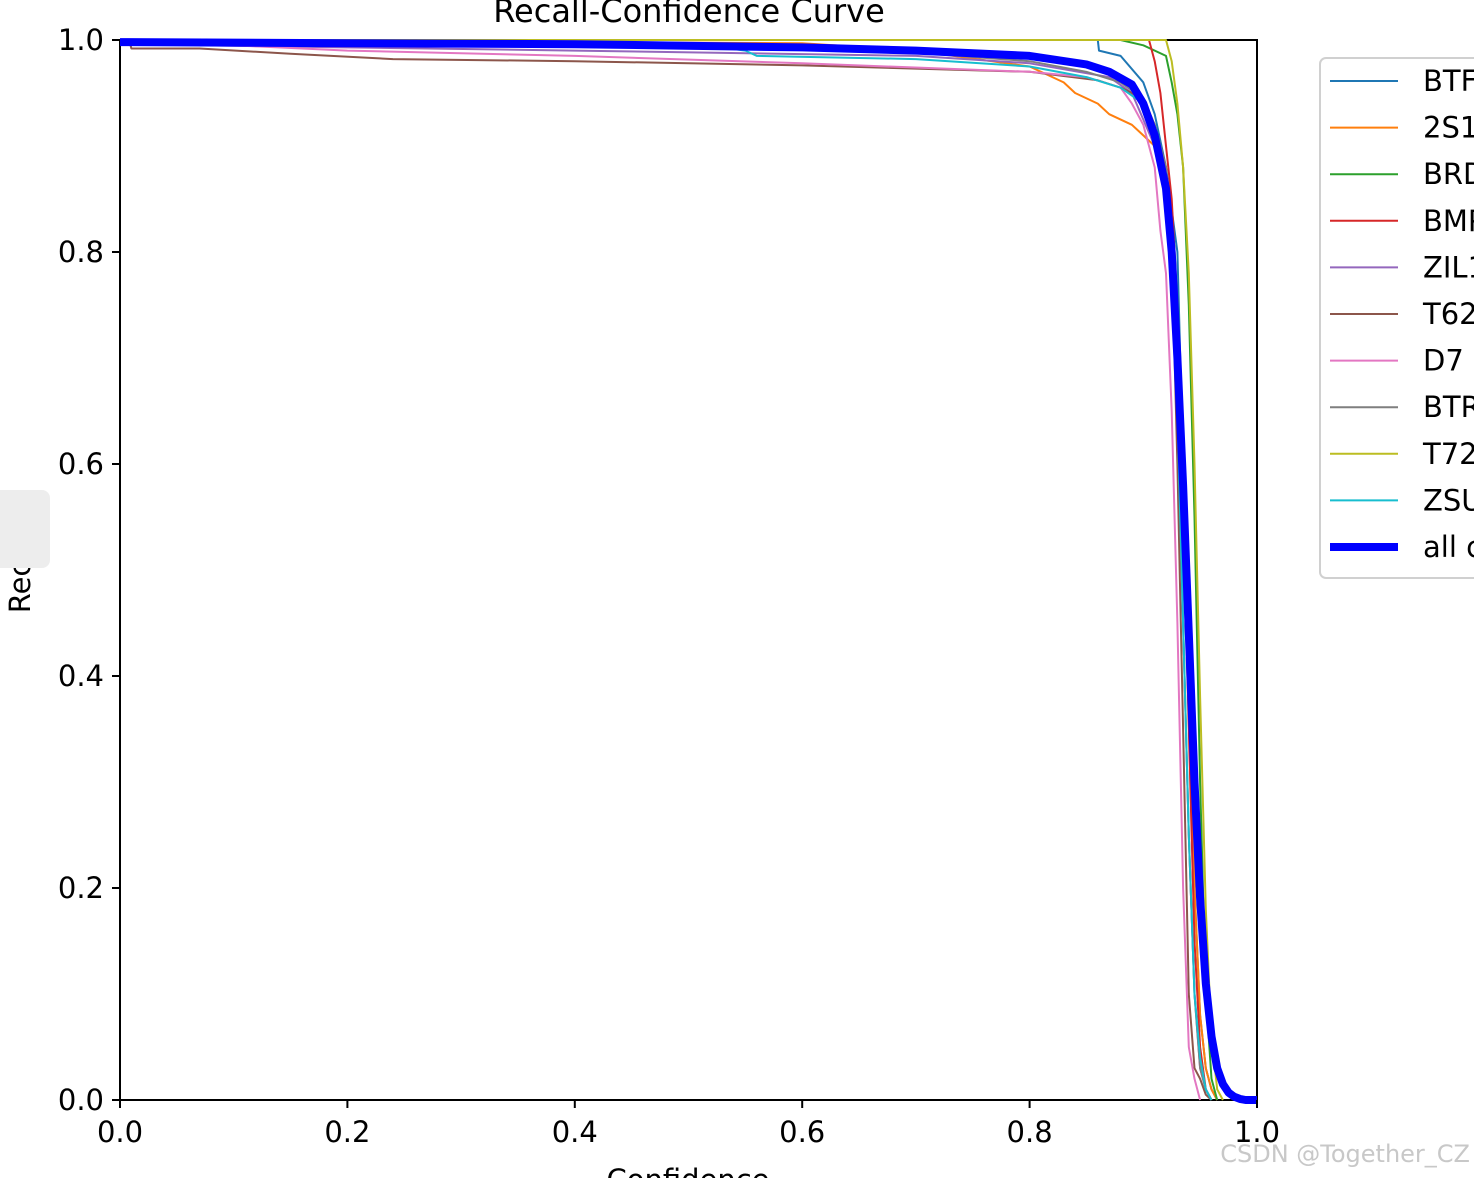 Image resolution: width=1474 pixels, height=1178 pixels. What do you see at coordinates (1397, 361) in the screenshot?
I see `legend-entry: D7` at bounding box center [1397, 361].